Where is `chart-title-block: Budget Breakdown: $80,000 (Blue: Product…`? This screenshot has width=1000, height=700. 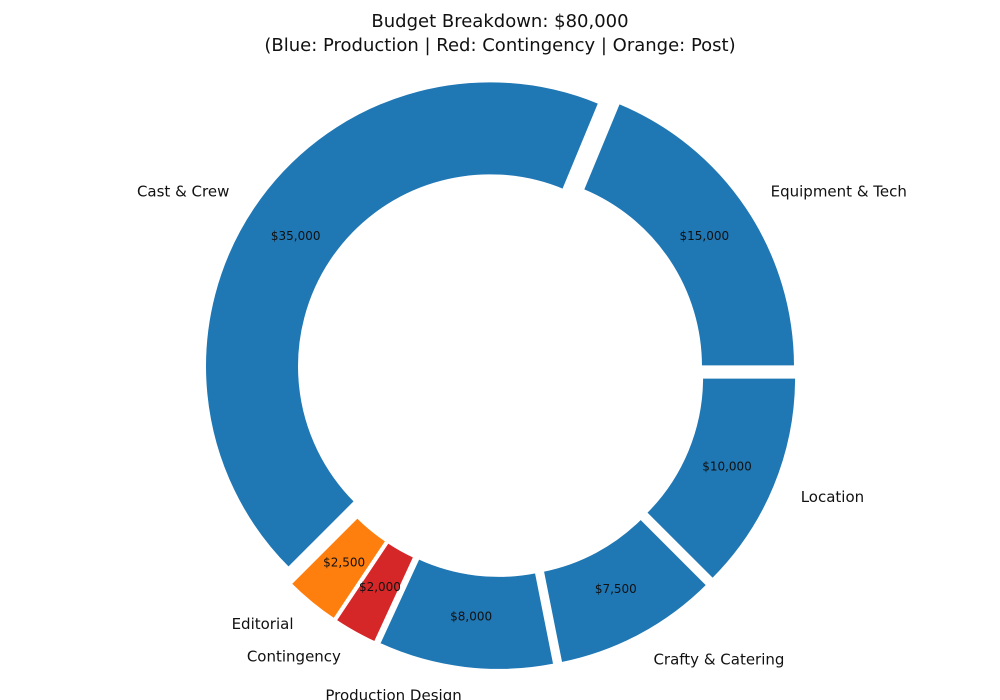 chart-title-block: Budget Breakdown: $80,000 (Blue: Product… is located at coordinates (500, 34).